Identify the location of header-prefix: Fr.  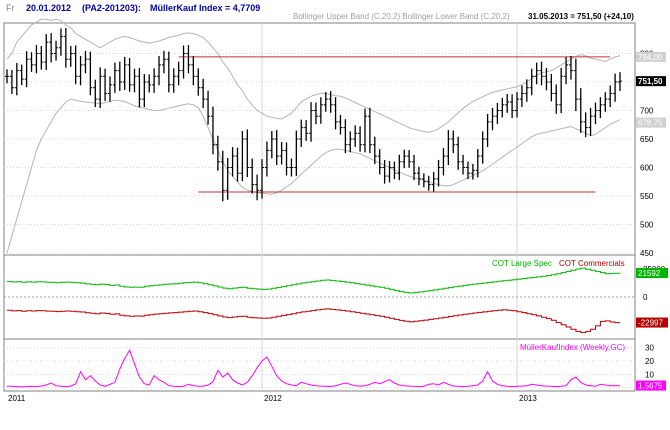
(10, 8).